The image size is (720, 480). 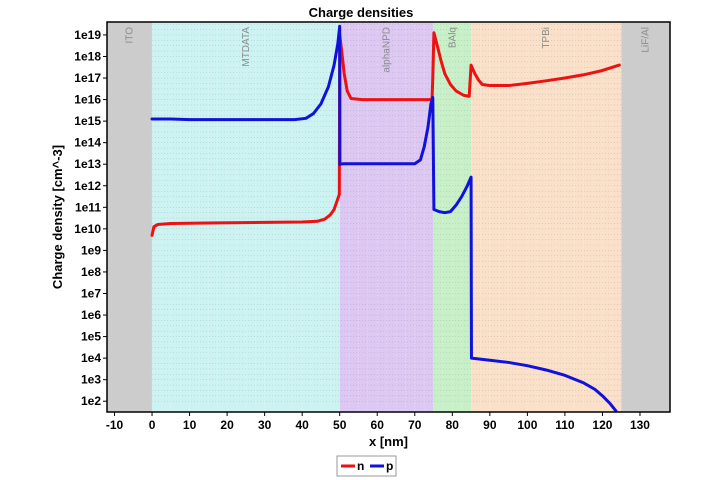 I want to click on layer-labels: ITO MTDATA alphaNPD BAlq TPBi LiF/Al, so click(x=388, y=50).